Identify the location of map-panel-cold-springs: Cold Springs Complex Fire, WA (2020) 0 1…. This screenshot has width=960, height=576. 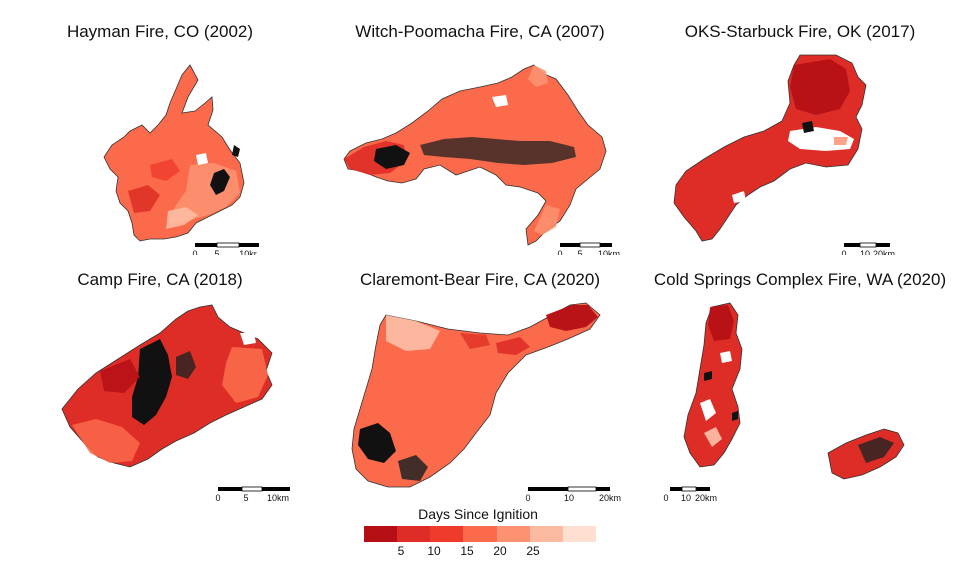
(800, 375).